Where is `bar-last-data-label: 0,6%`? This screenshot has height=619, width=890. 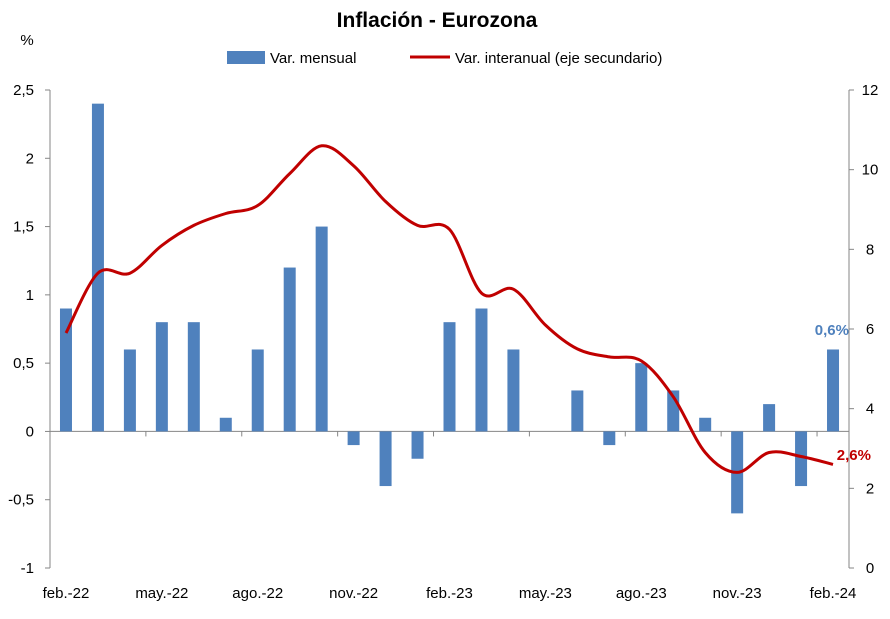
bar-last-data-label: 0,6% is located at coordinates (832, 330).